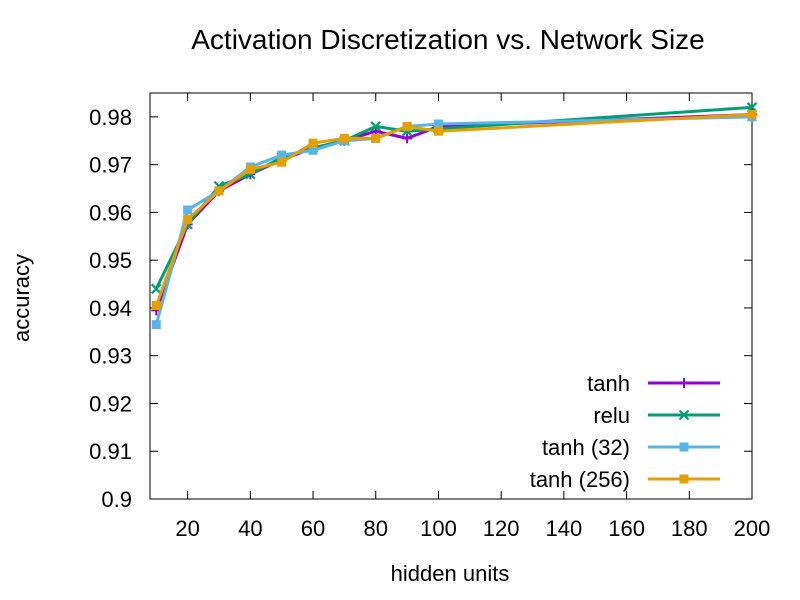 The image size is (800, 600). Describe the element at coordinates (611, 415) in the screenshot. I see `legend-label: relu` at that location.